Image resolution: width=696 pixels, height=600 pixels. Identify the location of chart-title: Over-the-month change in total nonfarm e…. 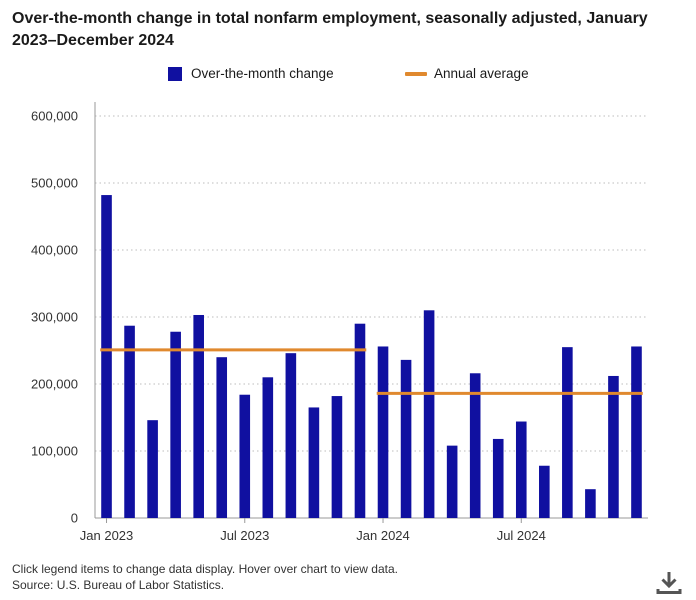
(330, 29).